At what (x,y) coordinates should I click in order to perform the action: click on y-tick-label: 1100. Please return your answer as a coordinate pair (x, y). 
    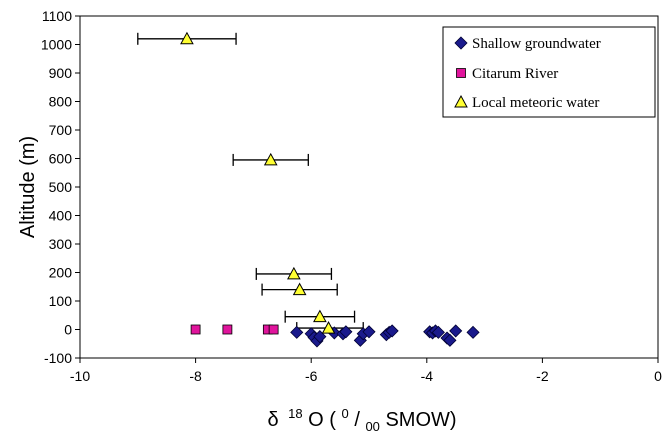
    Looking at the image, I should click on (57, 16).